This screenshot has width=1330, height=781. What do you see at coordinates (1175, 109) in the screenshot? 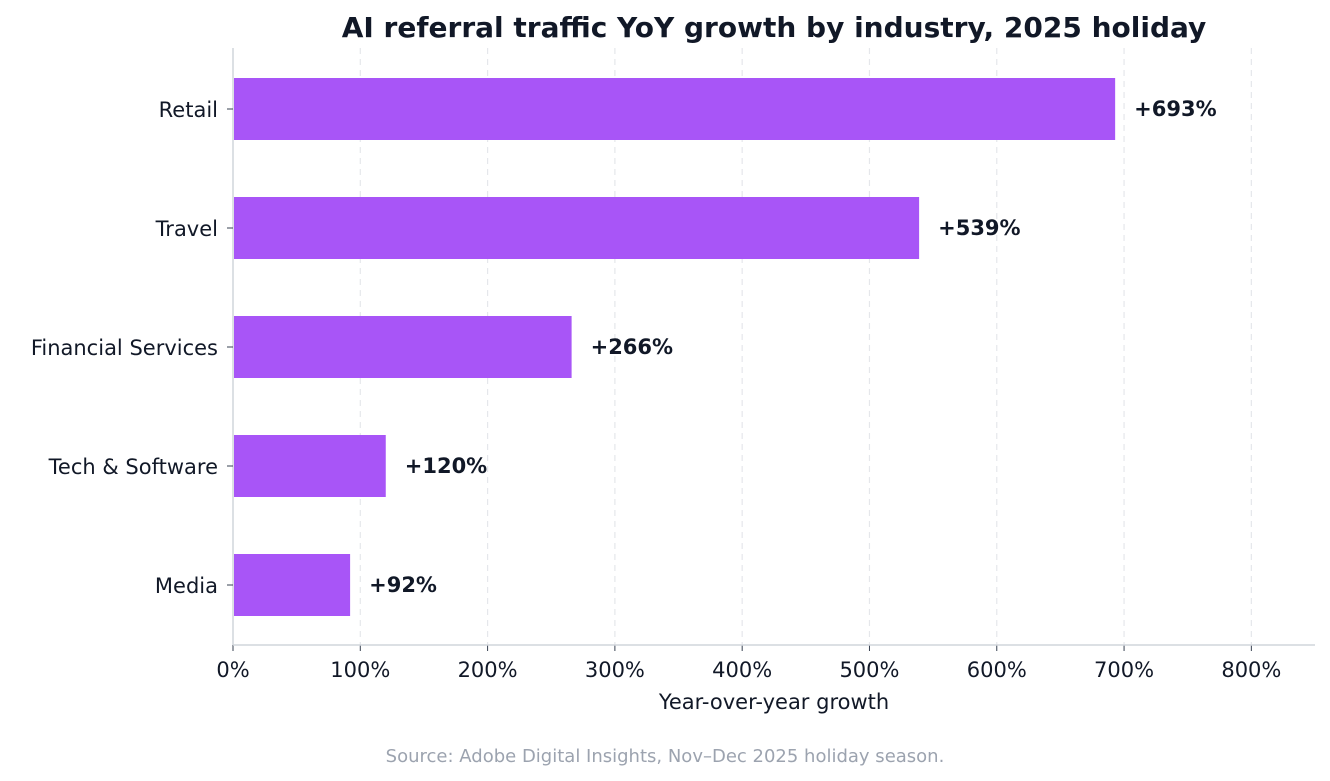
I see `data-label: +693%` at bounding box center [1175, 109].